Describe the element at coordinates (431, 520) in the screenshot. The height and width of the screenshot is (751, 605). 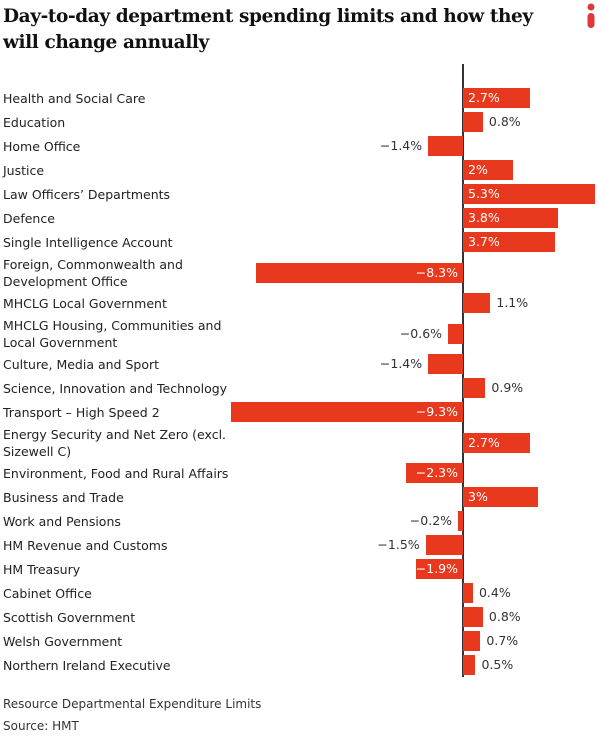
I see `data-label: −0.2%` at that location.